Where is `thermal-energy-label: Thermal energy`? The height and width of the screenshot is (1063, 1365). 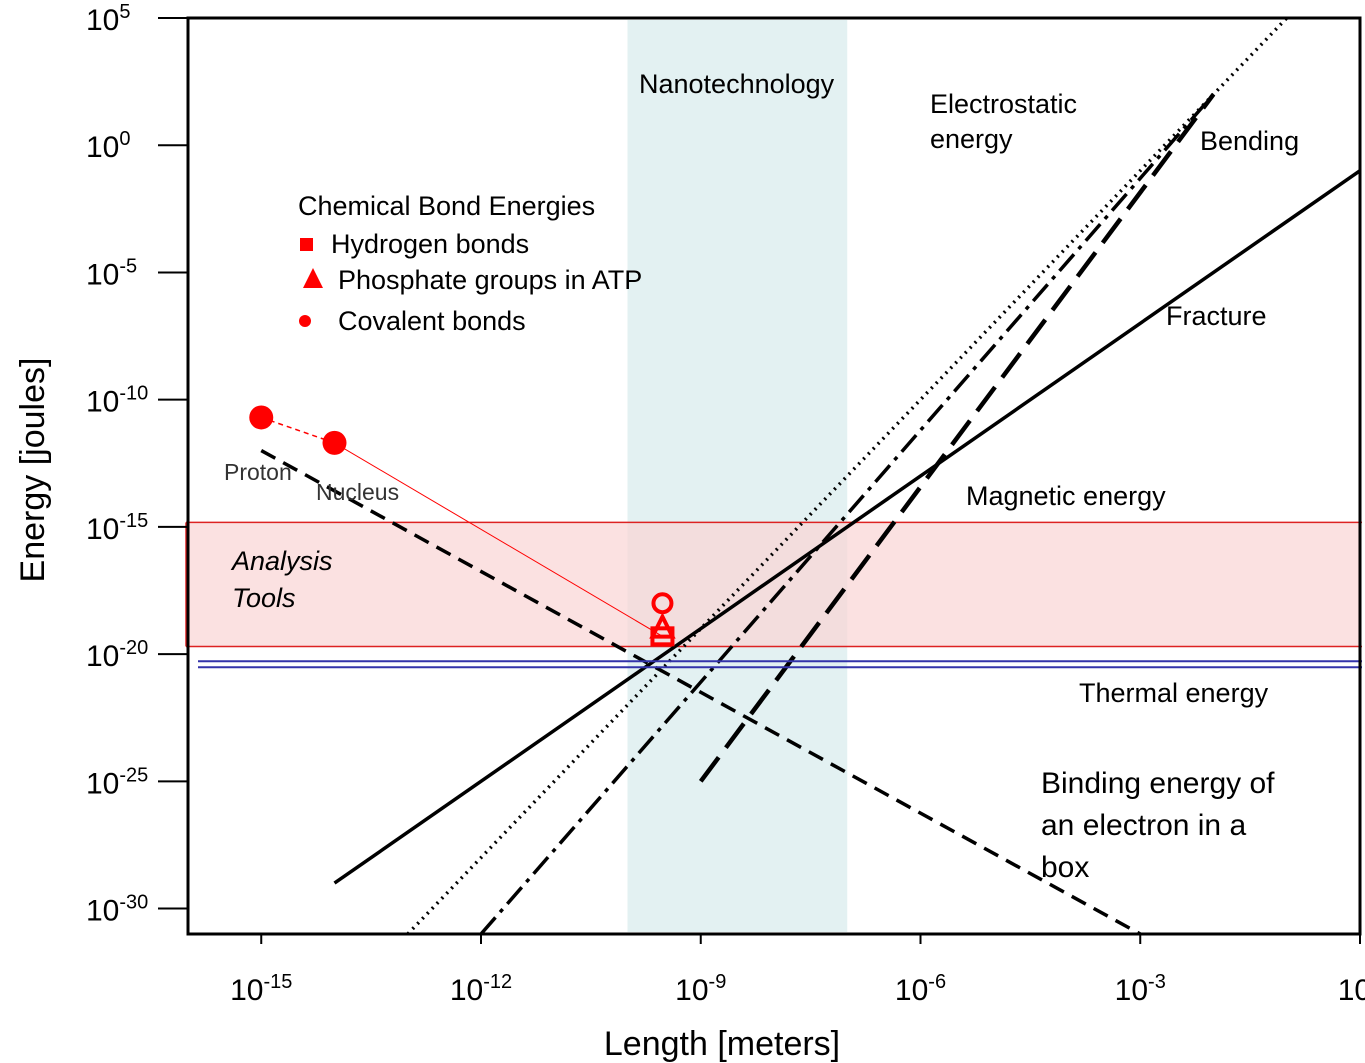 thermal-energy-label: Thermal energy is located at coordinates (1174, 693).